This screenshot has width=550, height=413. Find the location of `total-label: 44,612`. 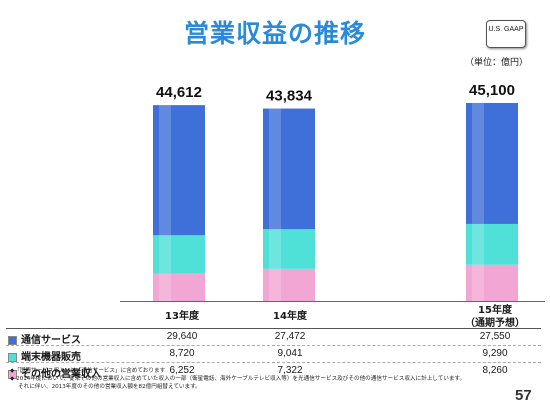

total-label: 44,612 is located at coordinates (179, 92).